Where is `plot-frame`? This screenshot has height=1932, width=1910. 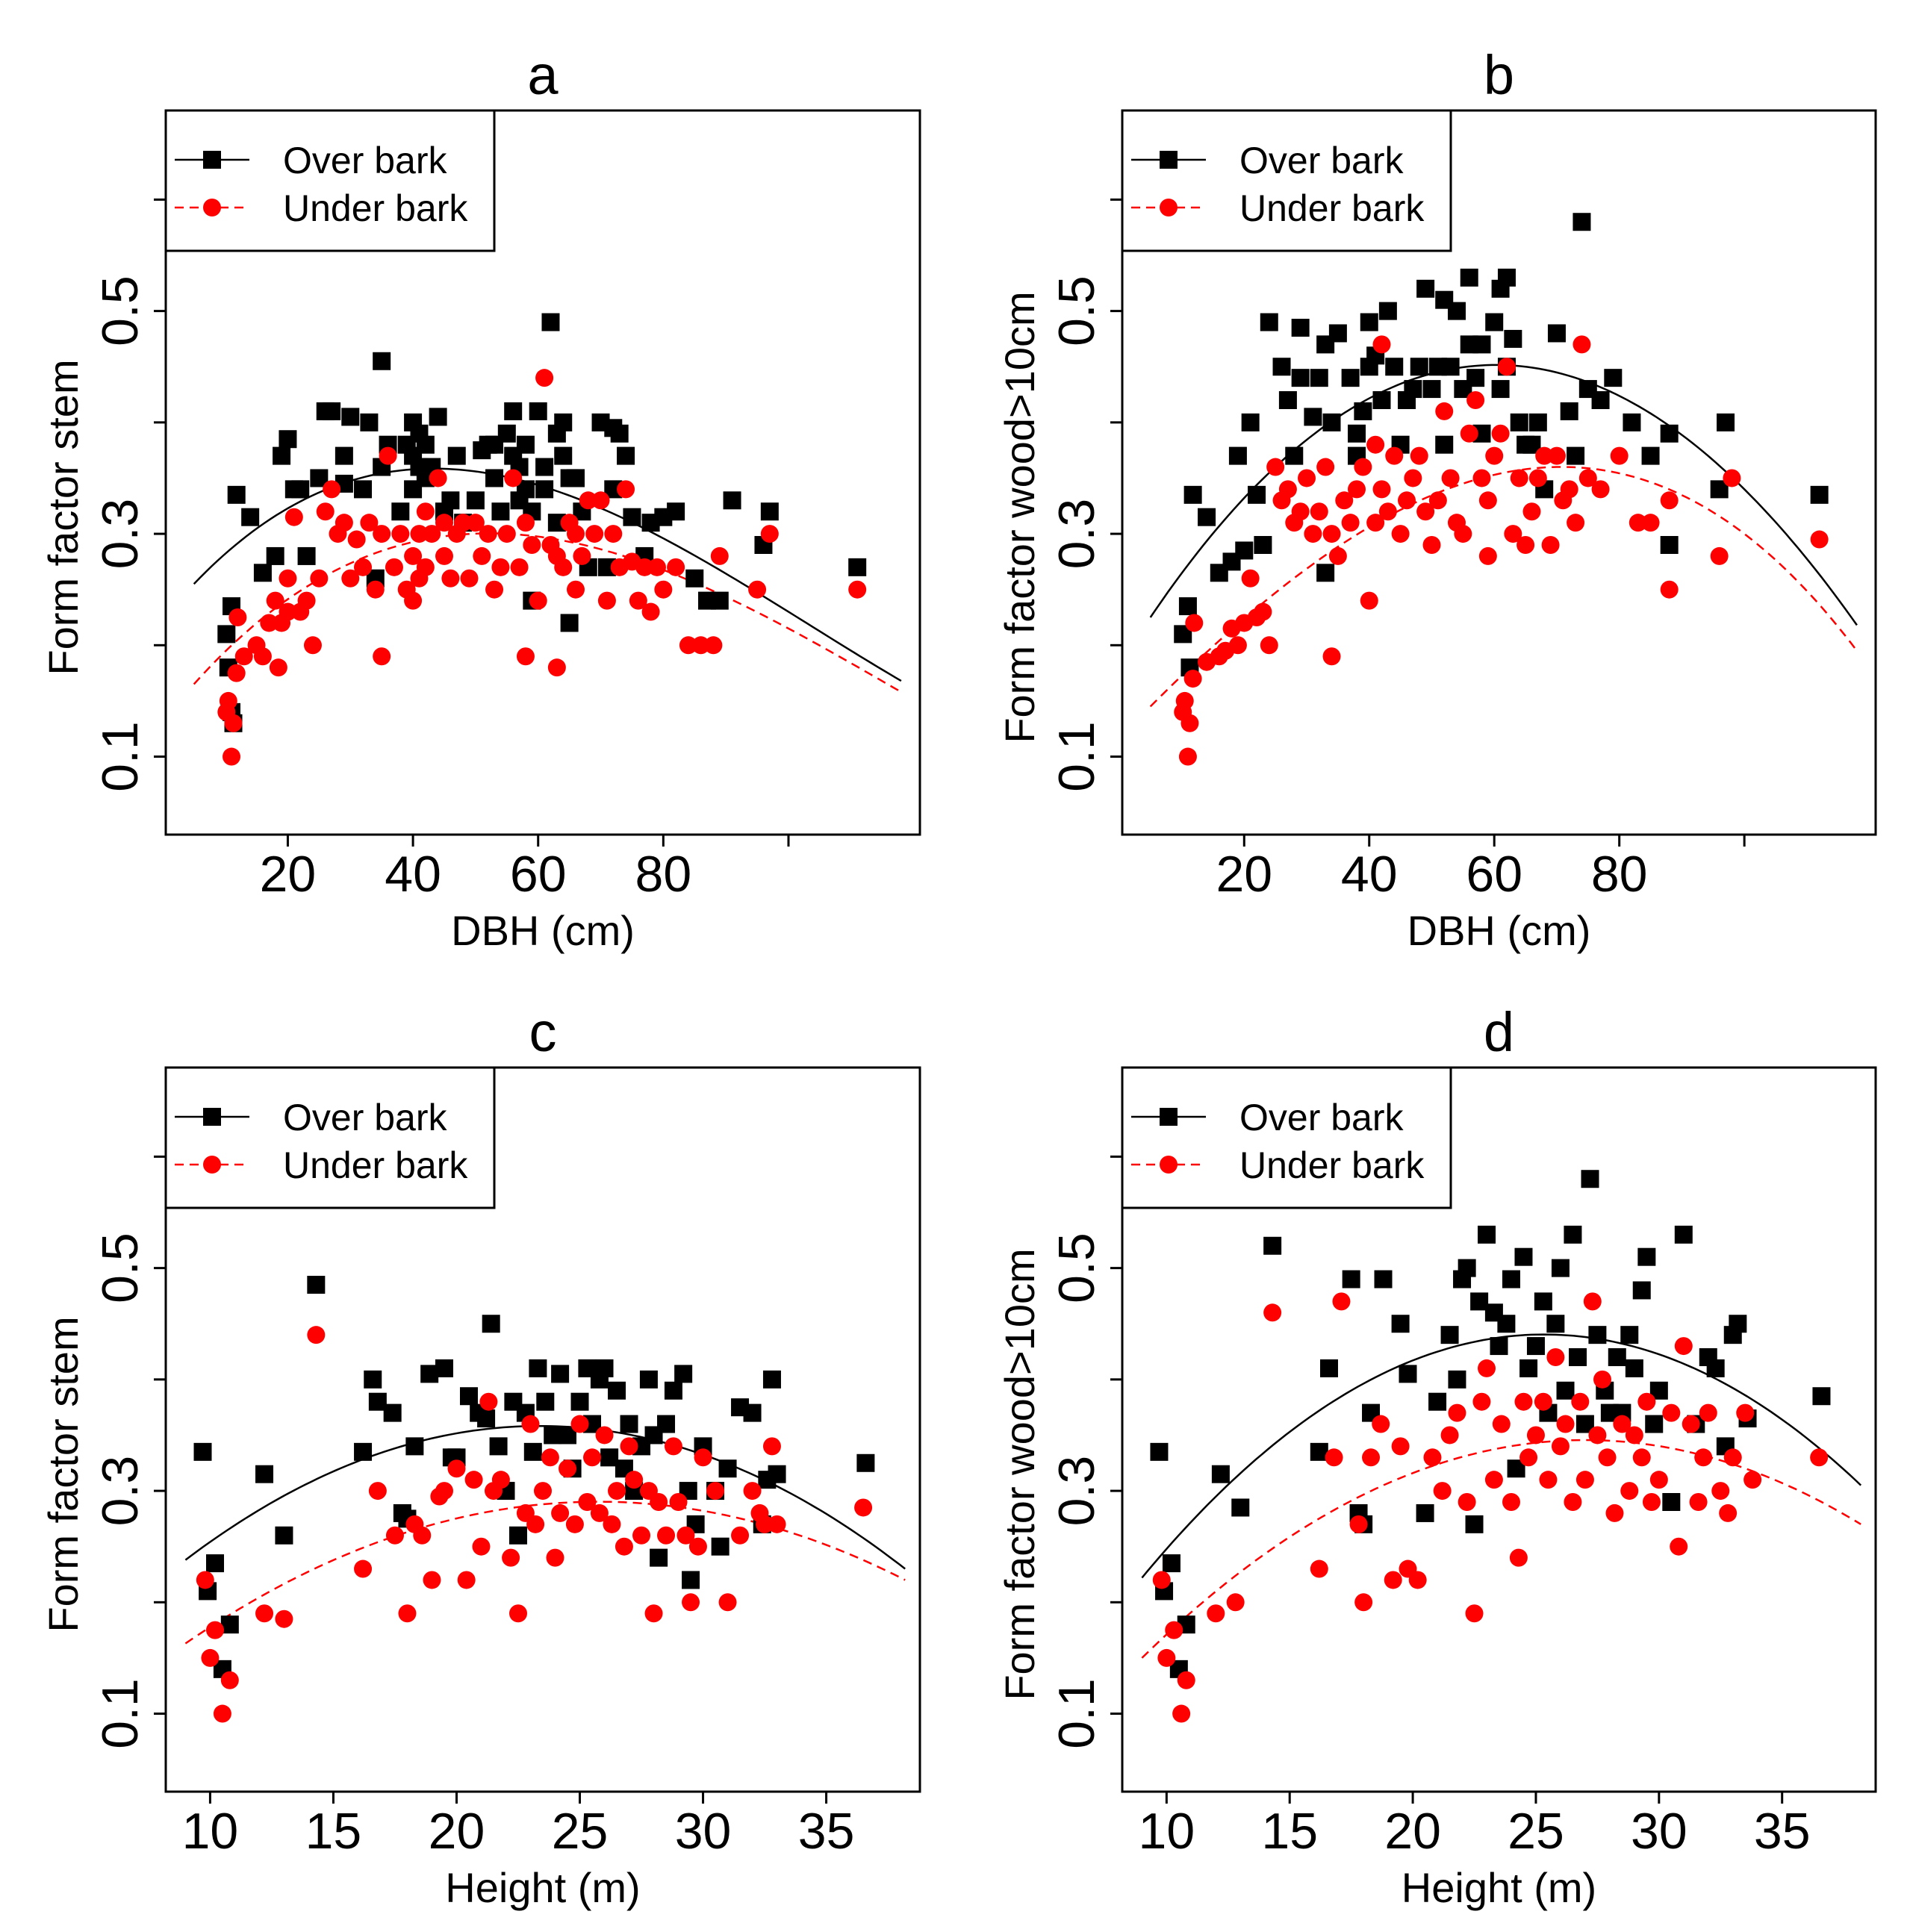
plot-frame is located at coordinates (1499, 1429).